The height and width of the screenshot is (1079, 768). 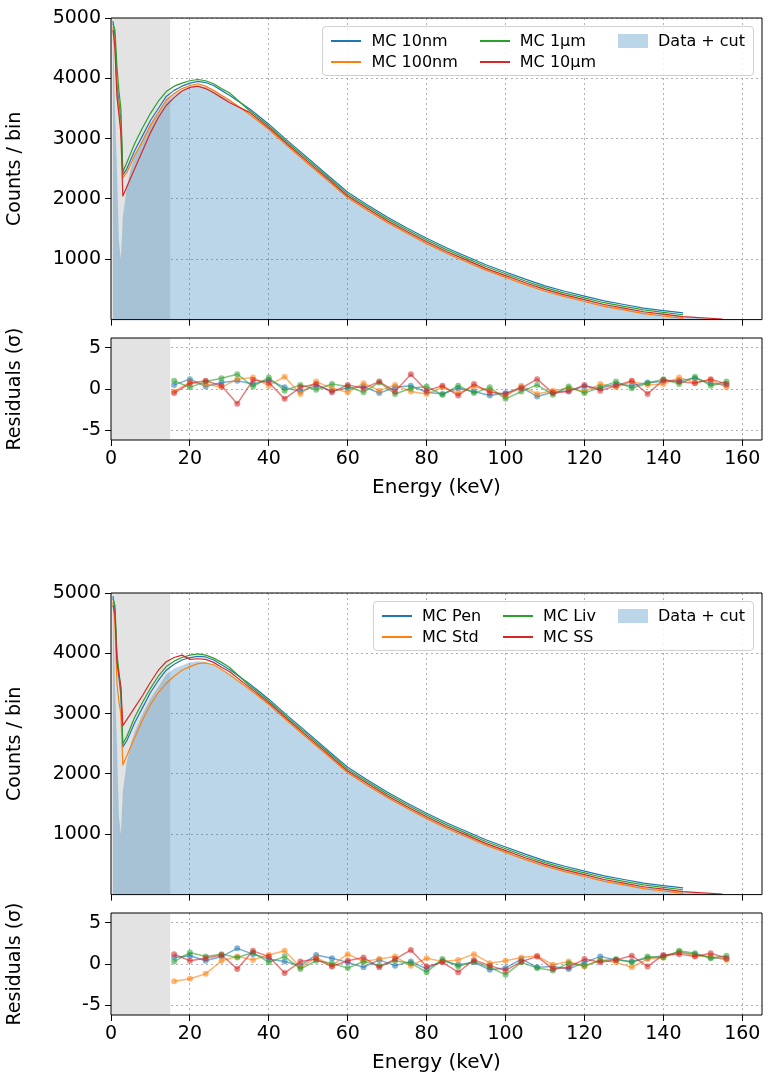 What do you see at coordinates (557, 61) in the screenshot?
I see `legend-label: MC 10μm` at bounding box center [557, 61].